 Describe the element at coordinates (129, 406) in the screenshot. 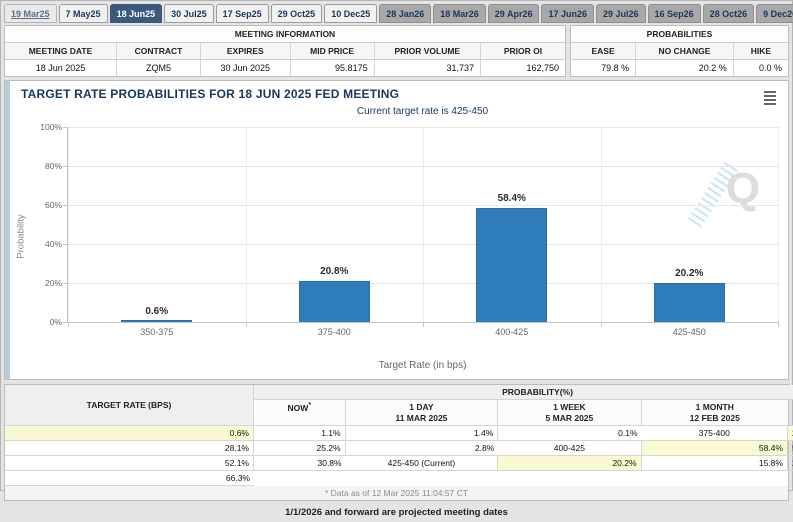

I see `table-col1-header: TARGET RATE (BPS)` at that location.